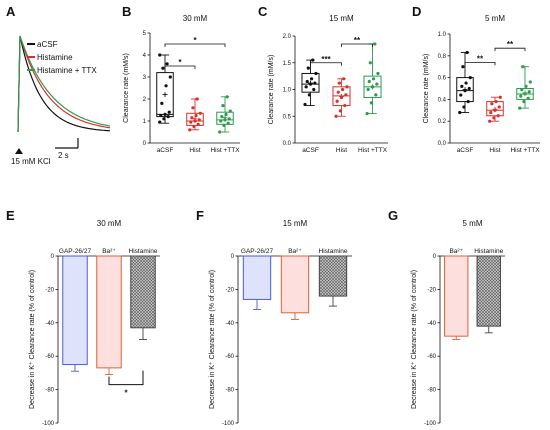 The image size is (550, 430). I want to click on category-label: GAP-26/27, so click(75, 251).